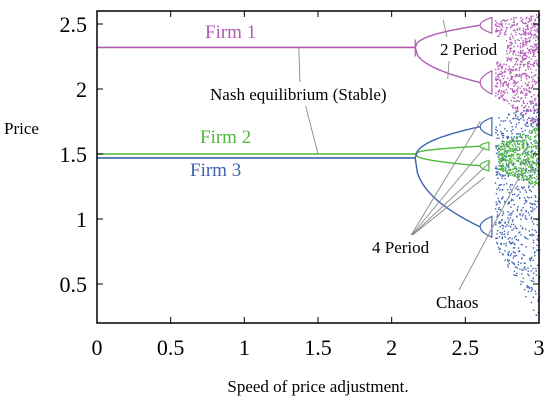  I want to click on annotation-leader-line, so click(447, 207).